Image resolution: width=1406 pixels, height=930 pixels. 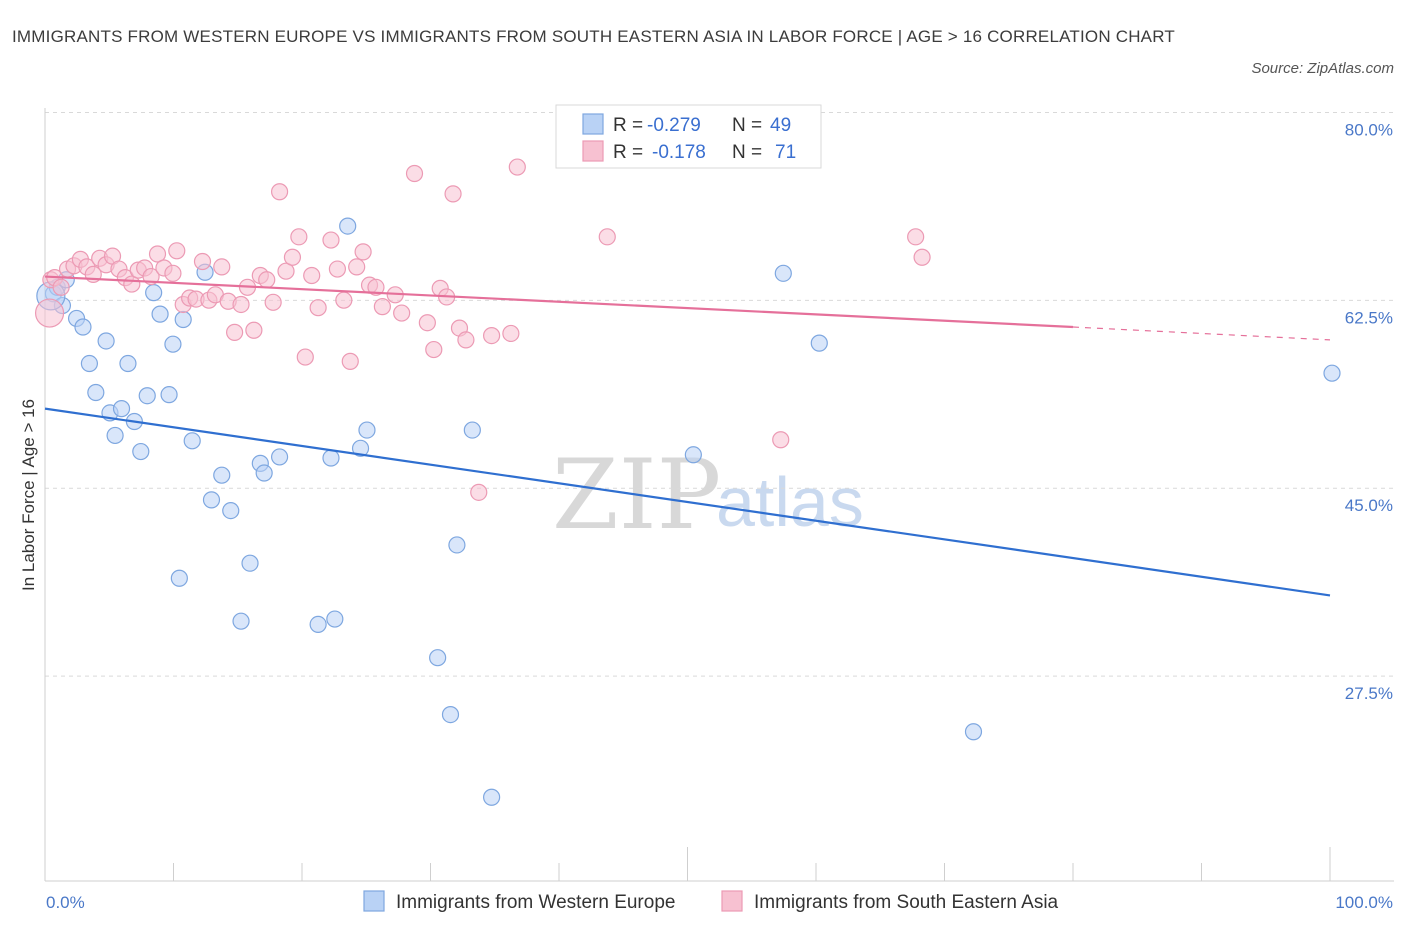 What do you see at coordinates (1369, 505) in the screenshot?
I see `y-tick-label-1: 45.0%` at bounding box center [1369, 505].